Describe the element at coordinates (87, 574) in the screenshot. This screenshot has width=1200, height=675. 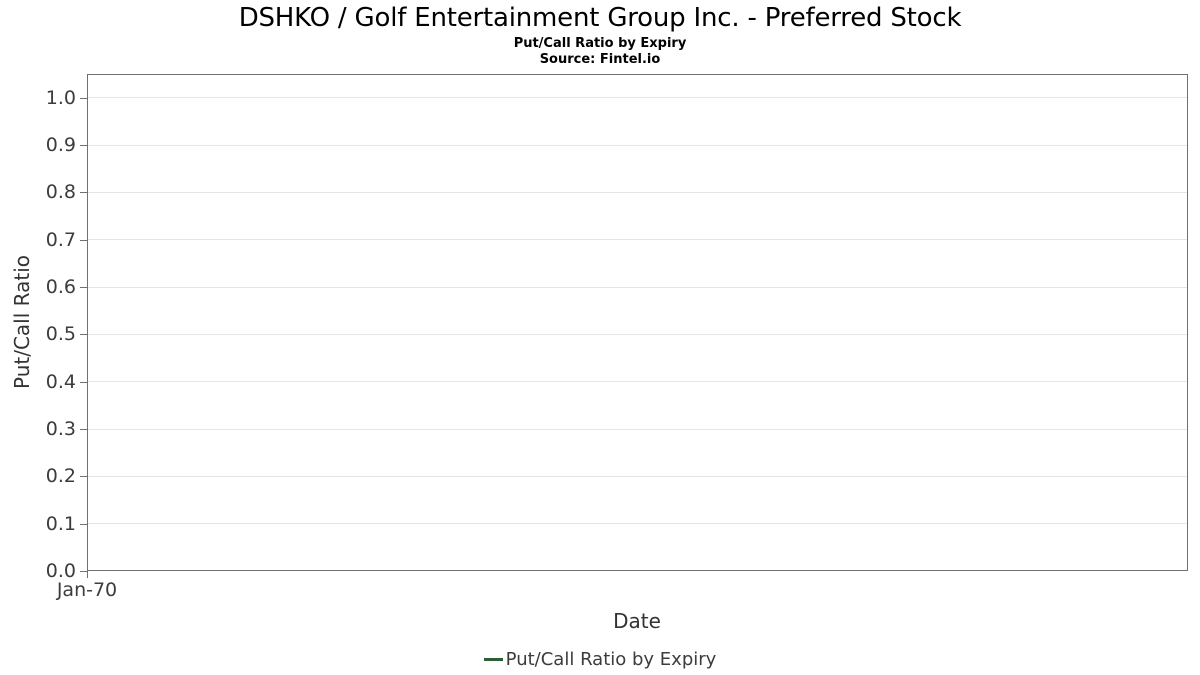
I see `x-tick-mark` at that location.